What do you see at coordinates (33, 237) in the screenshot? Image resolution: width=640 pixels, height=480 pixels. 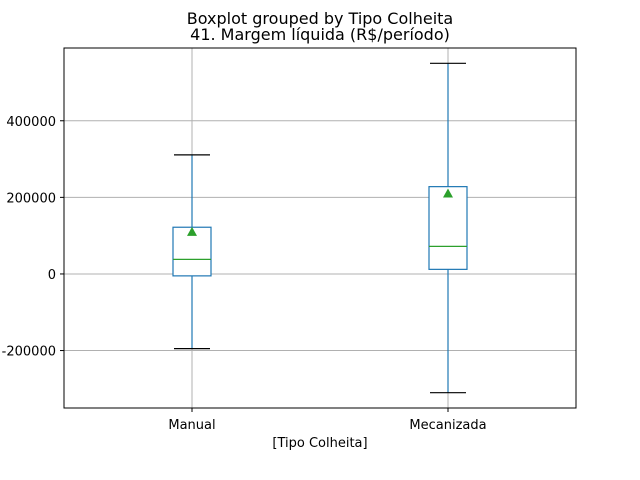 I see `y-axis: -200000 0 200000 400000` at bounding box center [33, 237].